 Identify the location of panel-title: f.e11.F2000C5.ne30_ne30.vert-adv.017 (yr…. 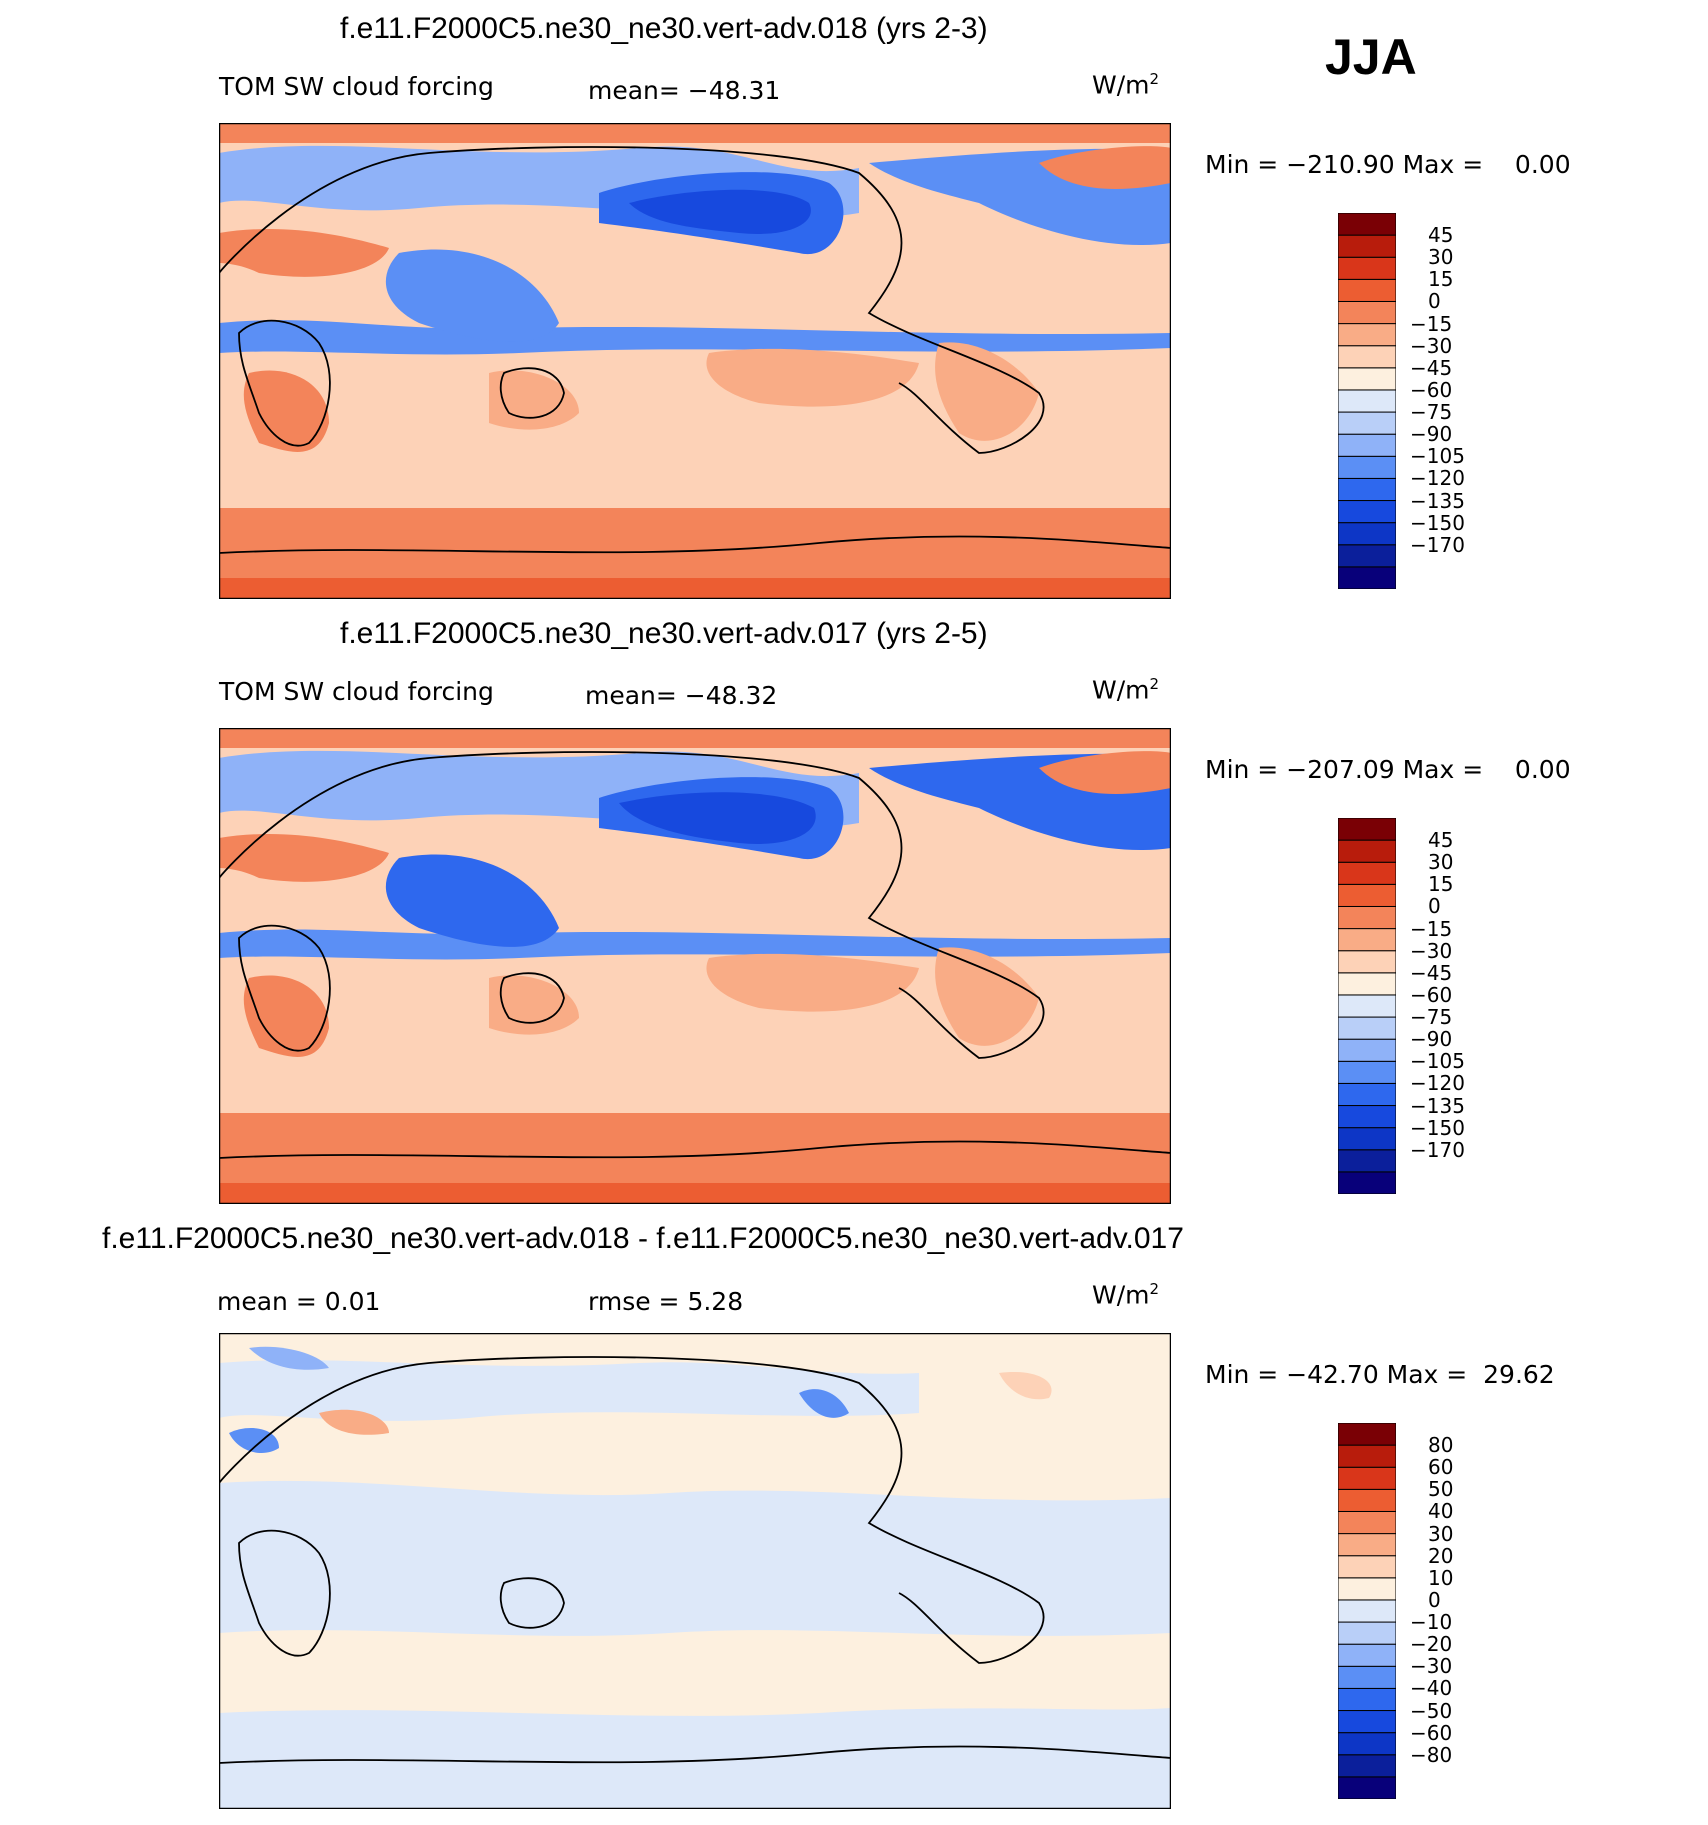
(664, 633).